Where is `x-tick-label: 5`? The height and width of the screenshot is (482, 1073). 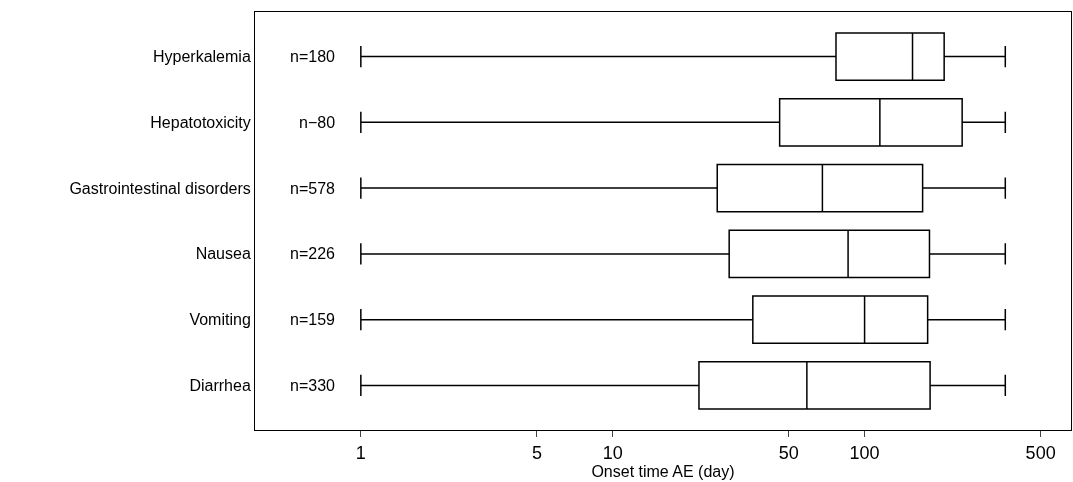
x-tick-label: 5 is located at coordinates (536, 452).